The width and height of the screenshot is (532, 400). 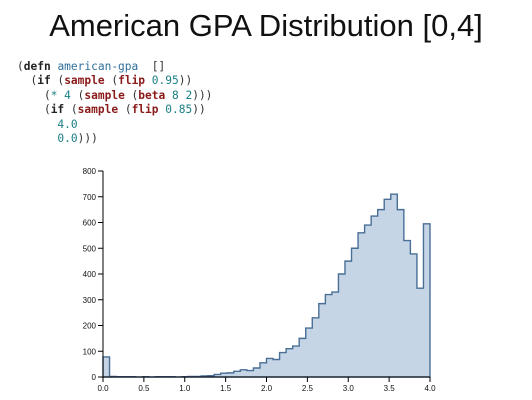 I want to click on x-tick-label: 3.5, so click(x=390, y=388).